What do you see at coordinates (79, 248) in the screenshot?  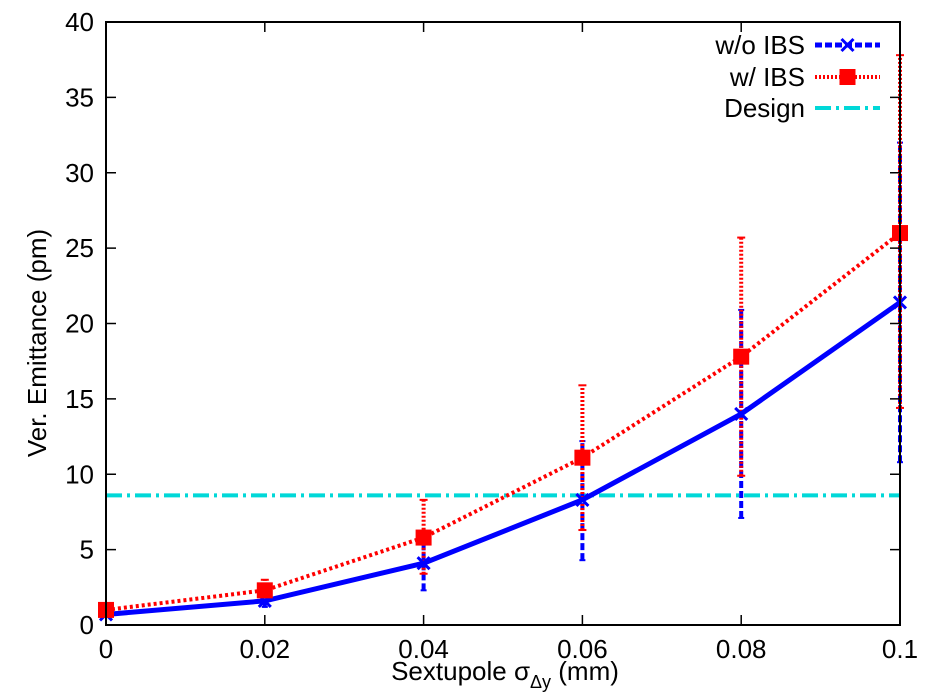 I see `y-tick-label: 25` at bounding box center [79, 248].